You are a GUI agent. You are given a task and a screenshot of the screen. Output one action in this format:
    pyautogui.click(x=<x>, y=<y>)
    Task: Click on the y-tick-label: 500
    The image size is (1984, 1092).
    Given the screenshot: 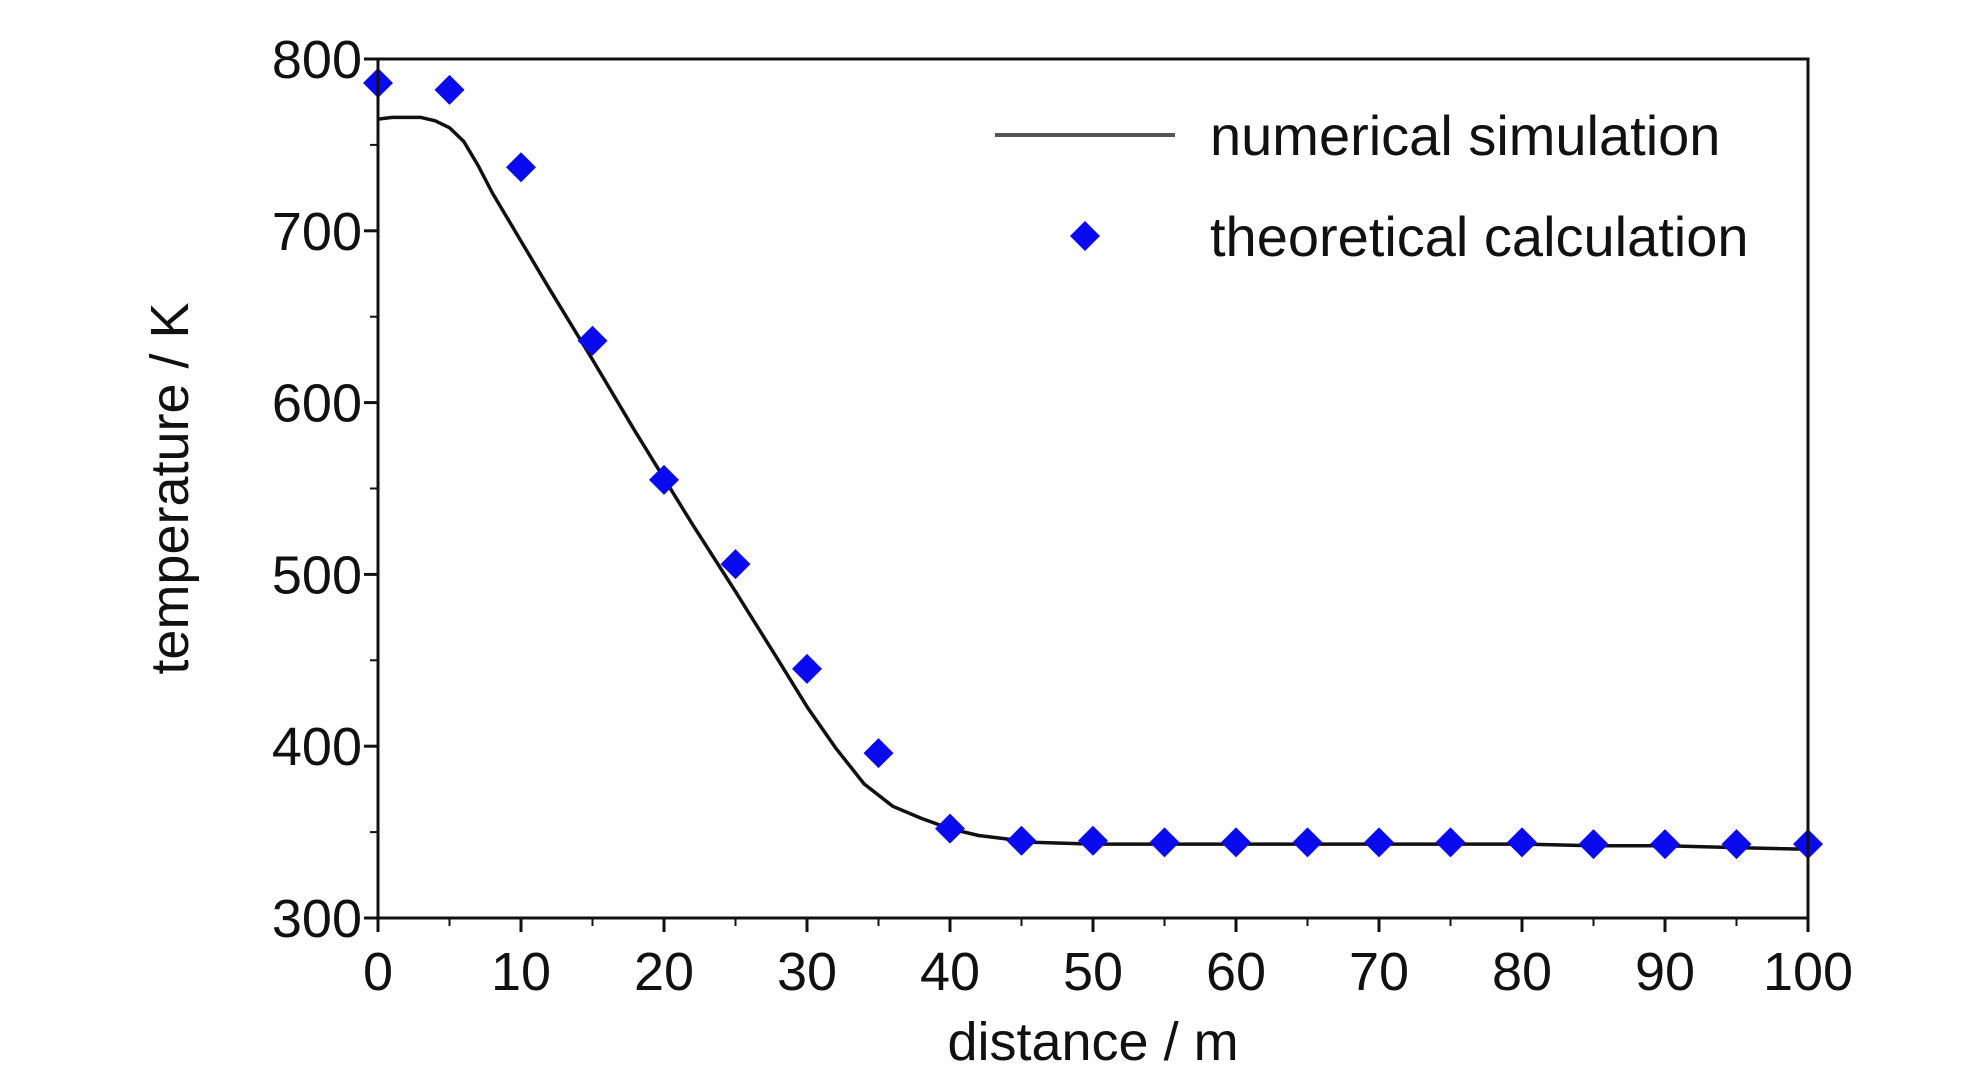 What is the action you would take?
    pyautogui.click(x=317, y=575)
    